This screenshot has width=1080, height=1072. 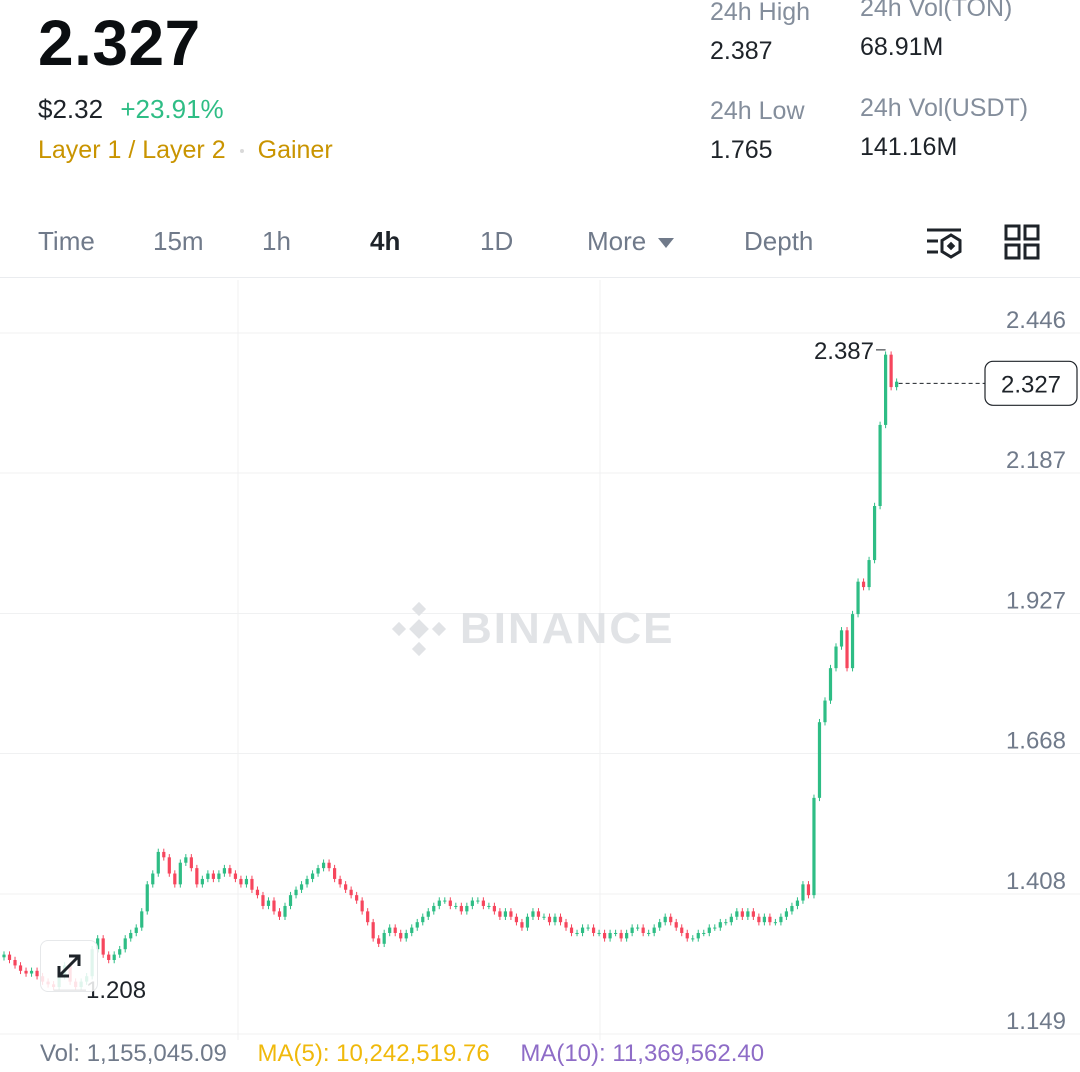 I want to click on stat-24h-high: 24h High 2.387, so click(x=760, y=33).